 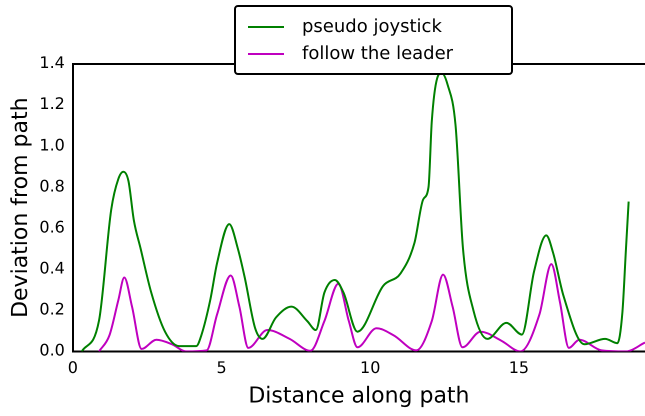 What do you see at coordinates (20, 207) in the screenshot?
I see `y-axis-title: Deviation from path` at bounding box center [20, 207].